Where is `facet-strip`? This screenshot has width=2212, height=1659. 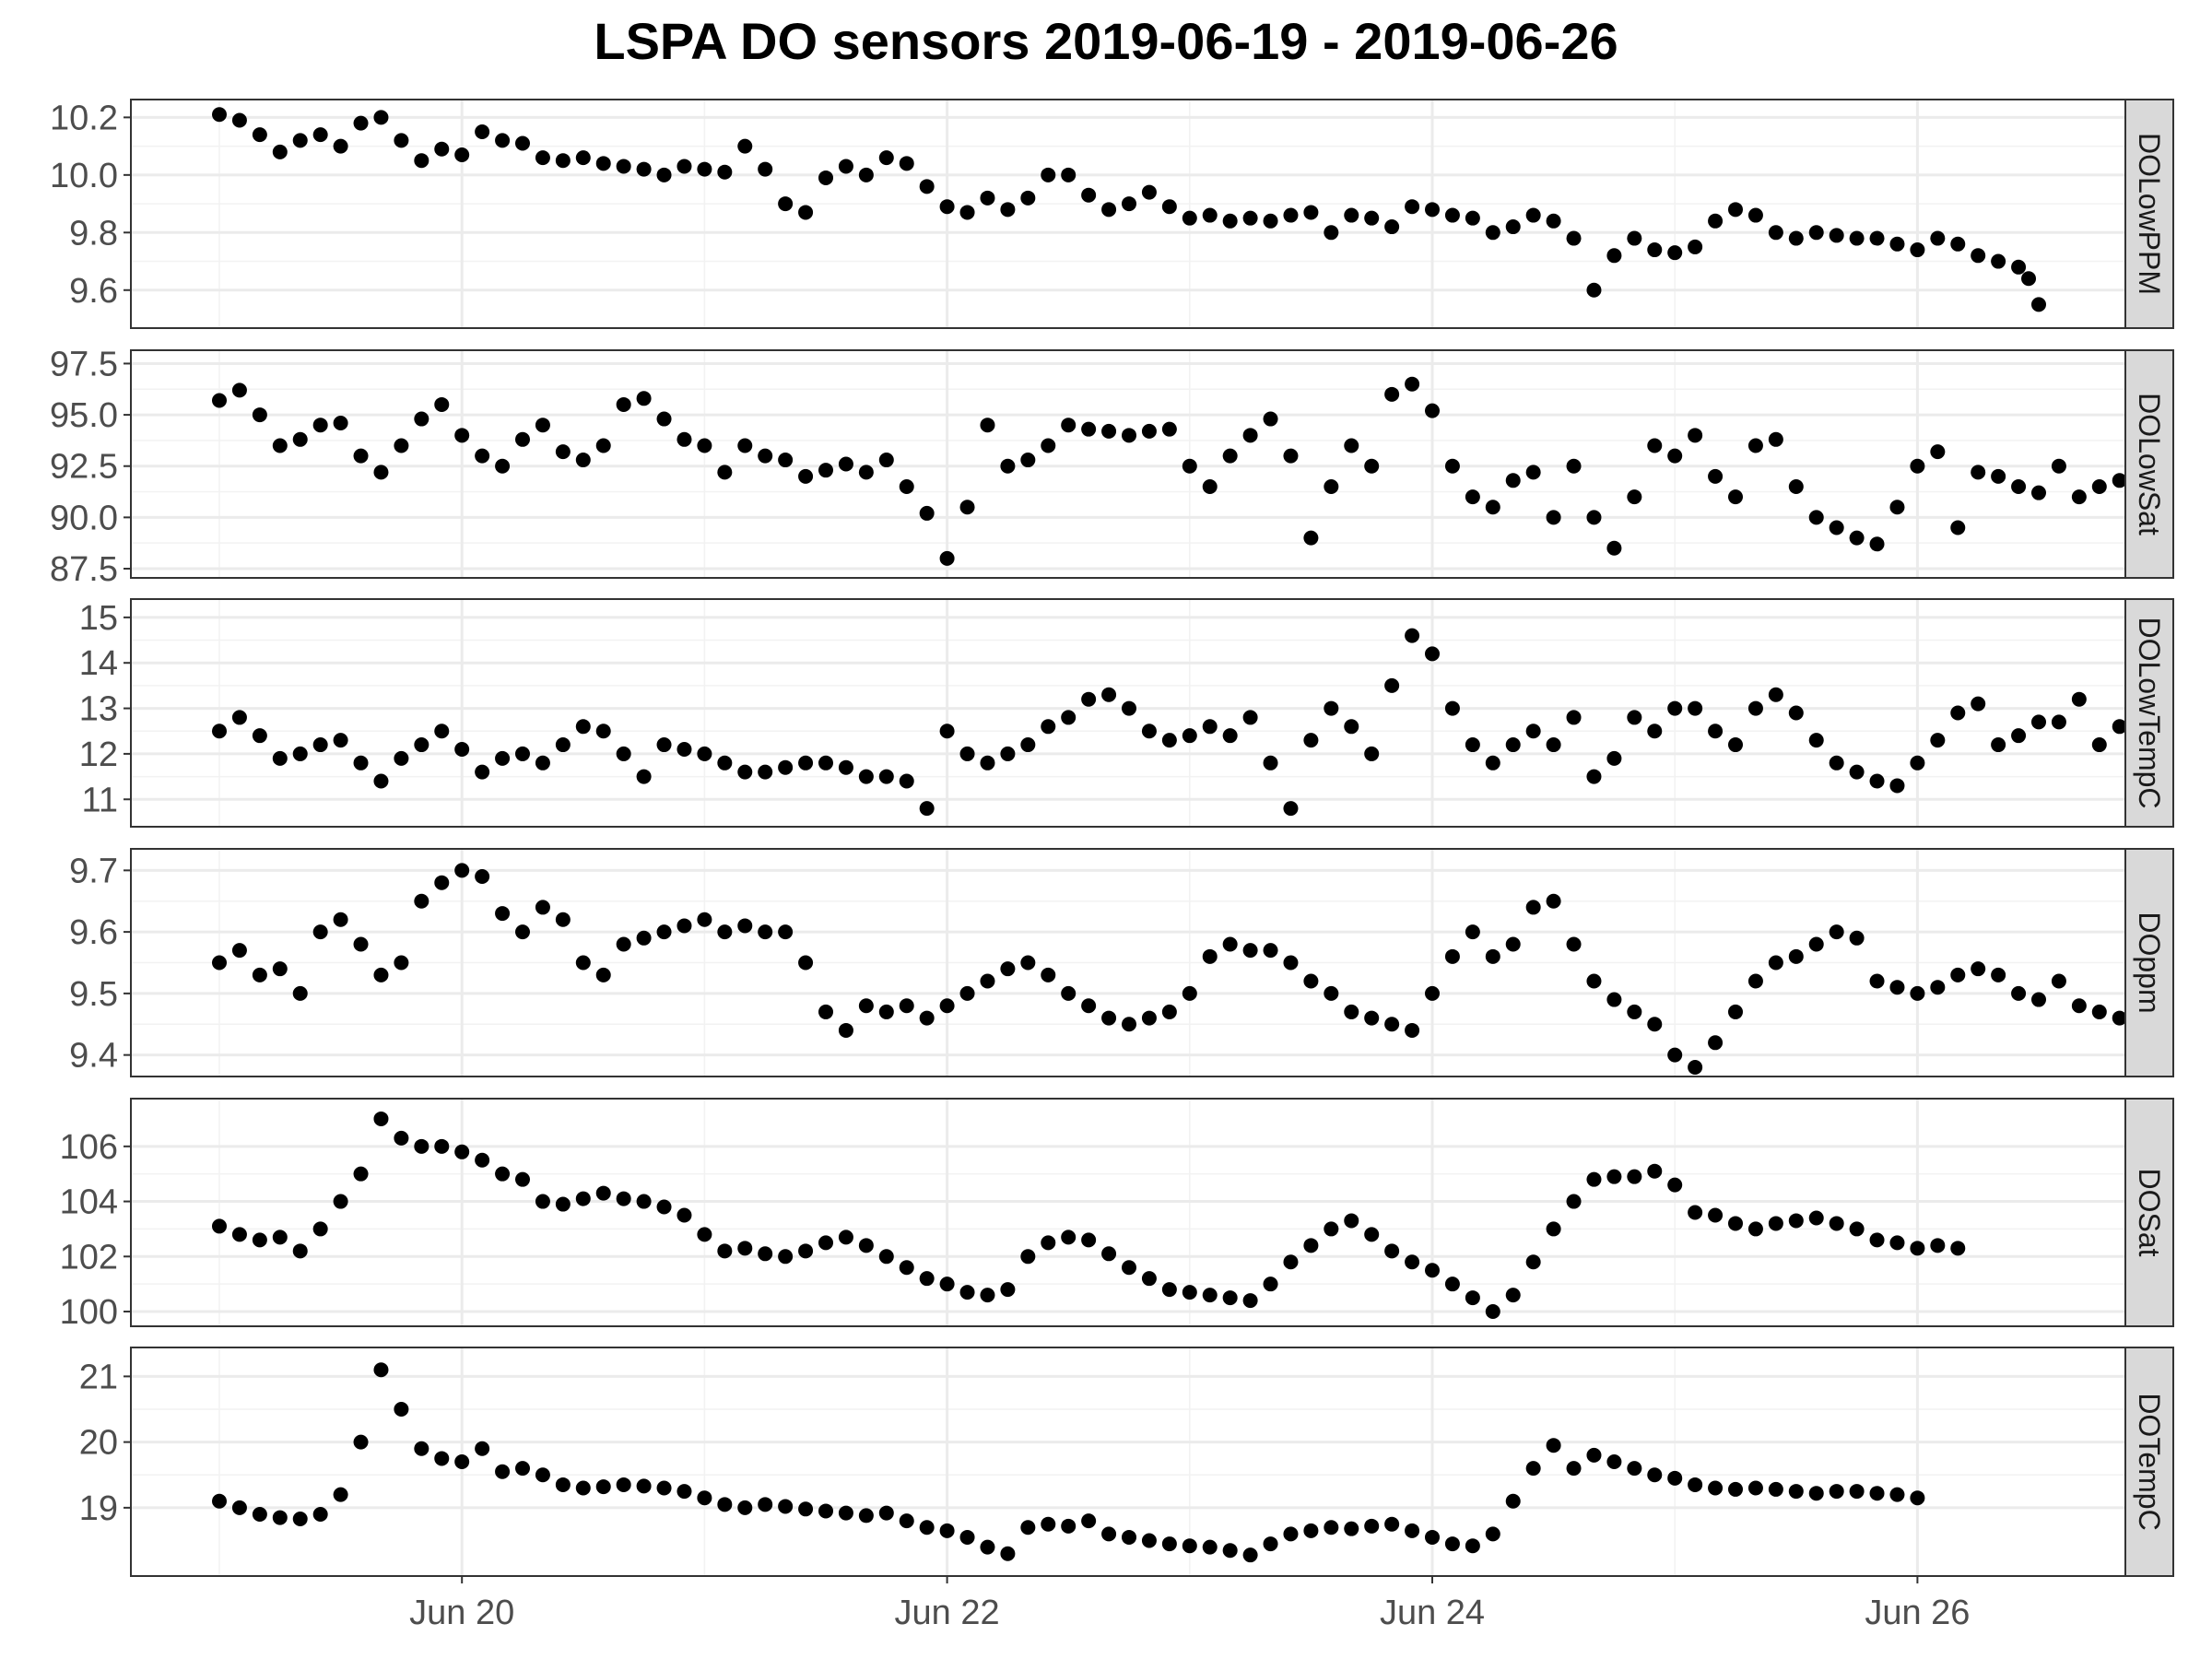 facet-strip is located at coordinates (2149, 1462).